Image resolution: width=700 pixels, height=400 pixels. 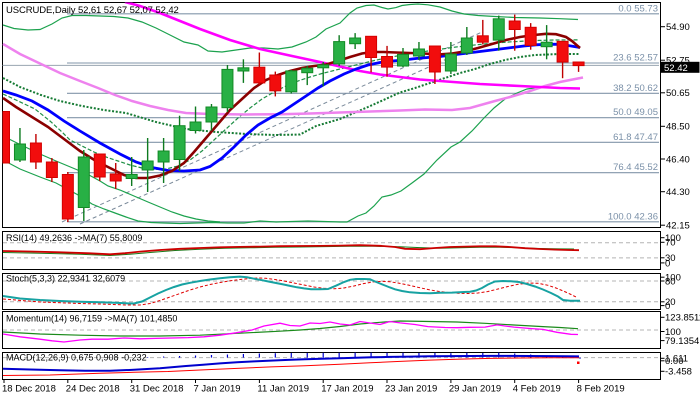 What do you see at coordinates (92, 10) in the screenshot?
I see `svg-text:USCRUDE,Daily 52,61 52,67 52,: USCRUDE,Daily 52,61 52,67 52,07 52,42` at bounding box center [92, 10].